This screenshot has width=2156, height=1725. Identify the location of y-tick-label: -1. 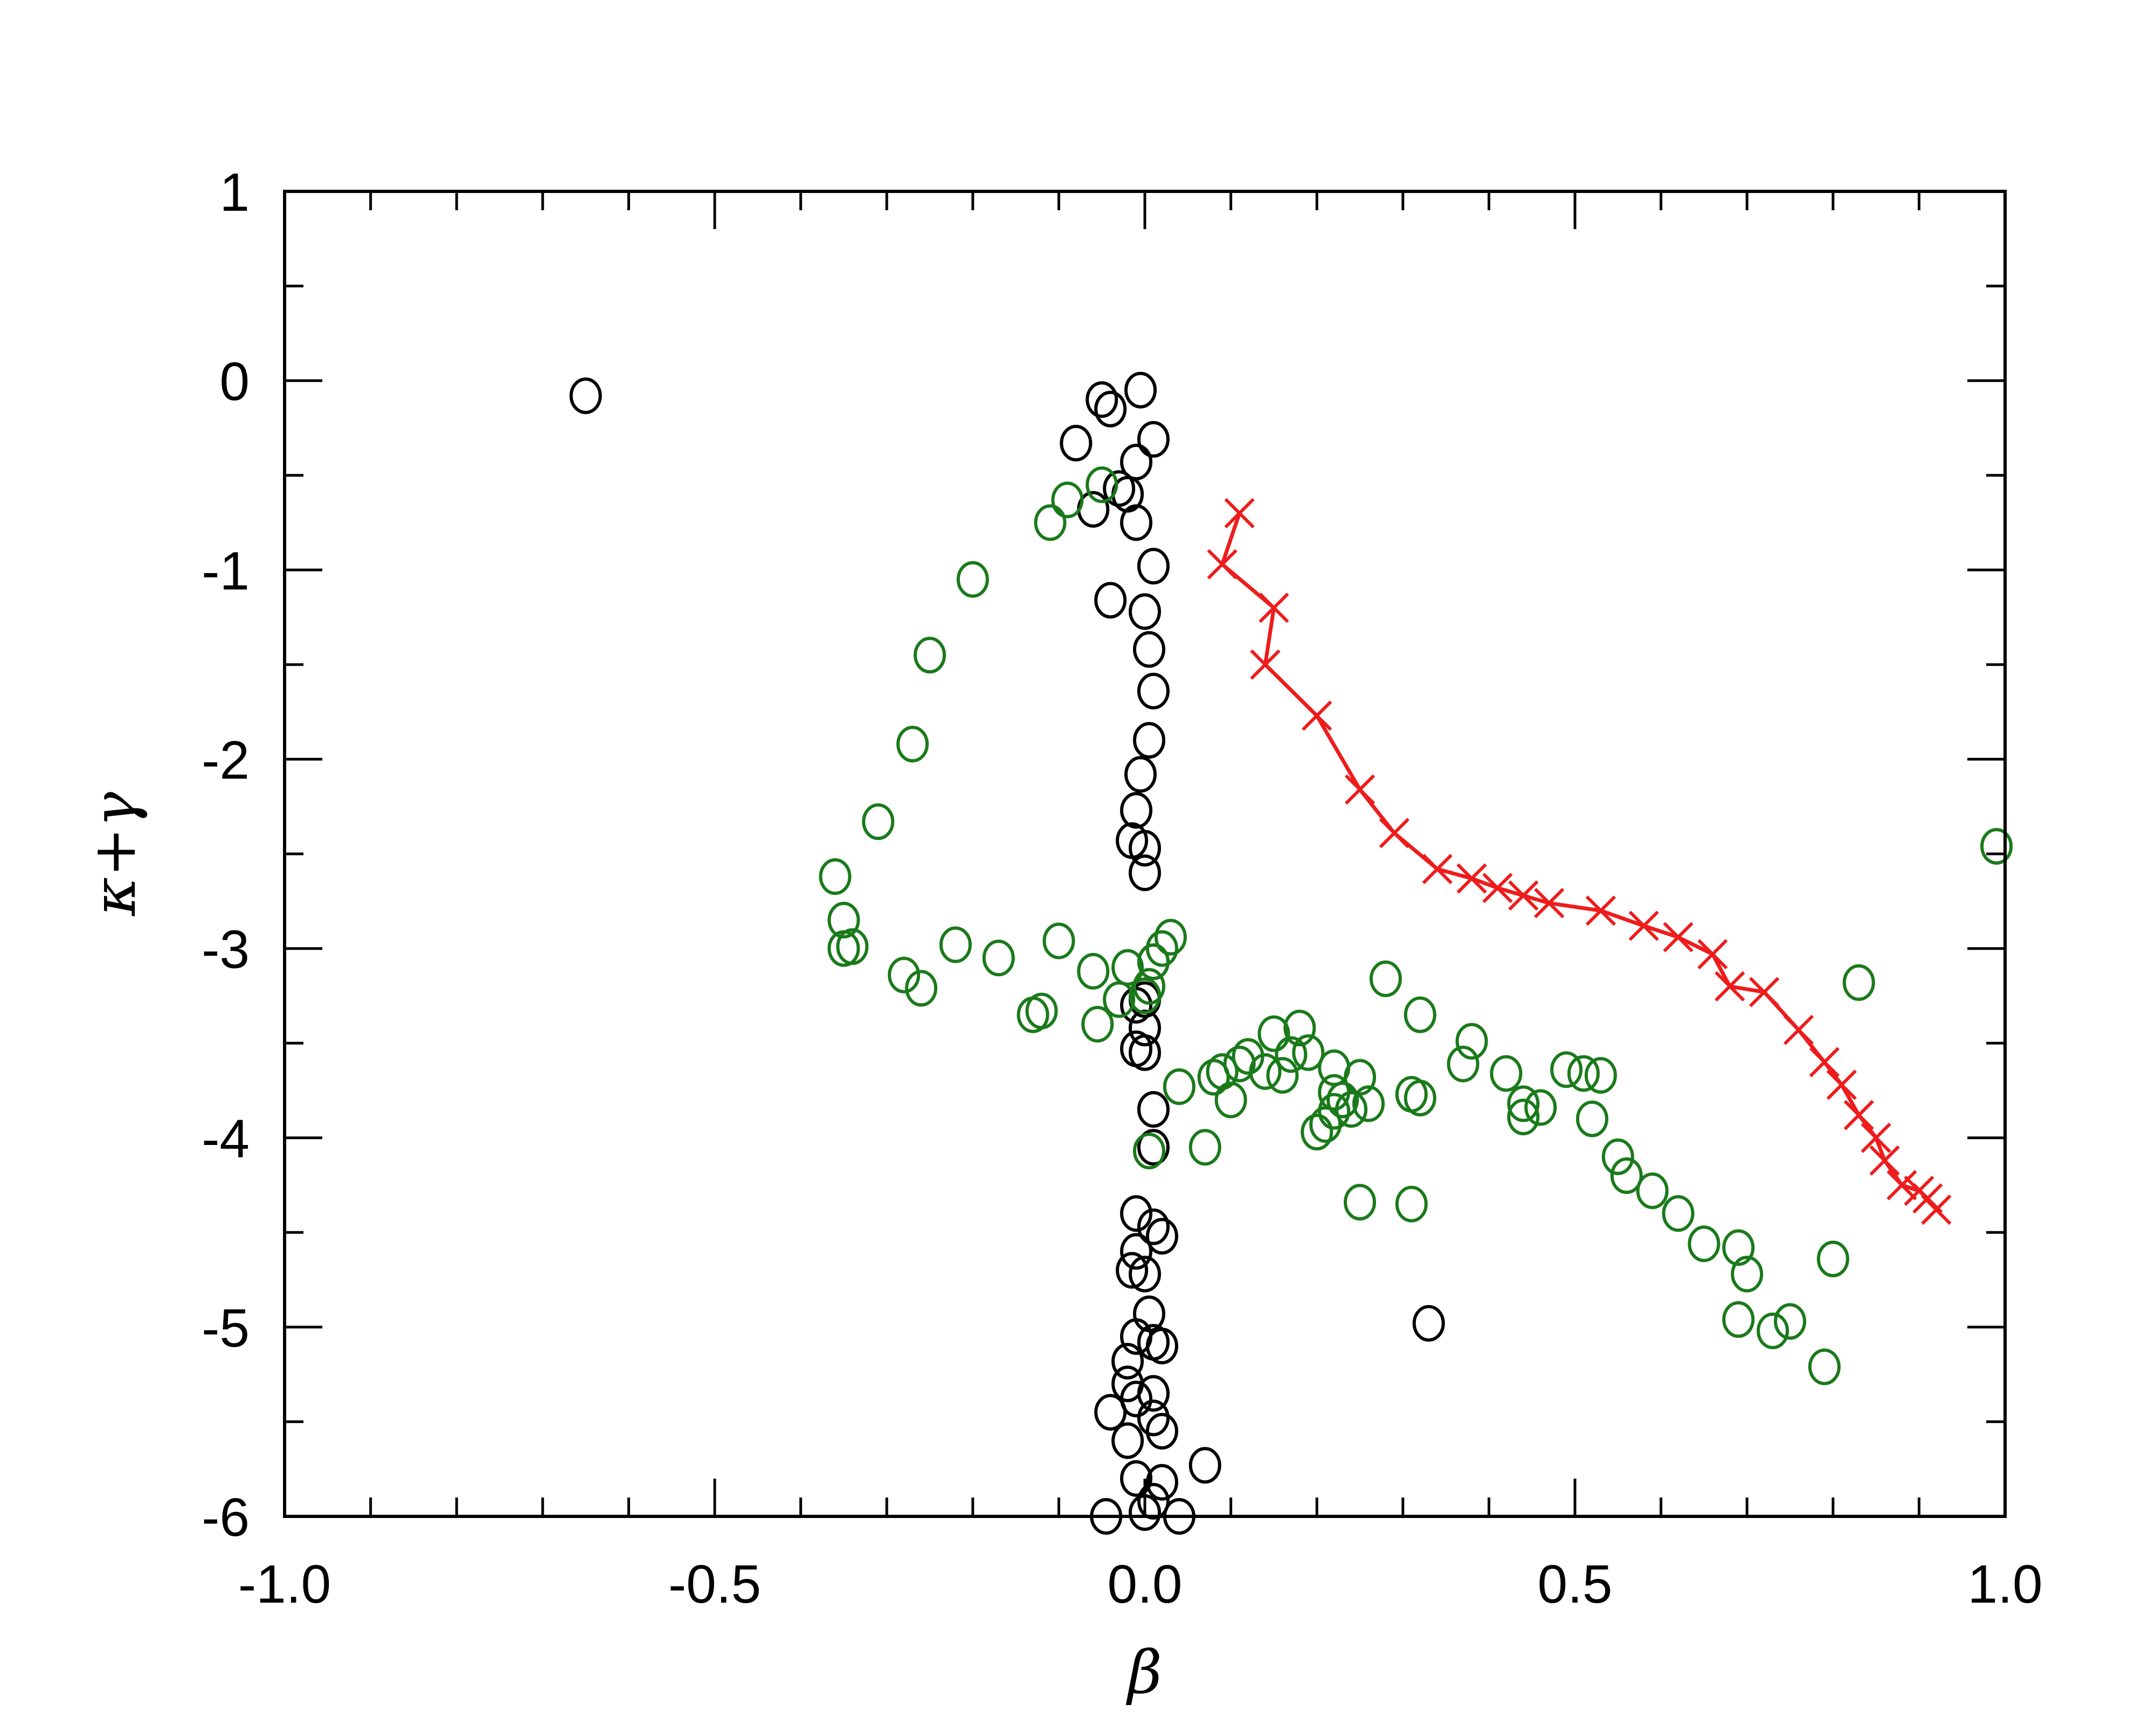
(226, 571).